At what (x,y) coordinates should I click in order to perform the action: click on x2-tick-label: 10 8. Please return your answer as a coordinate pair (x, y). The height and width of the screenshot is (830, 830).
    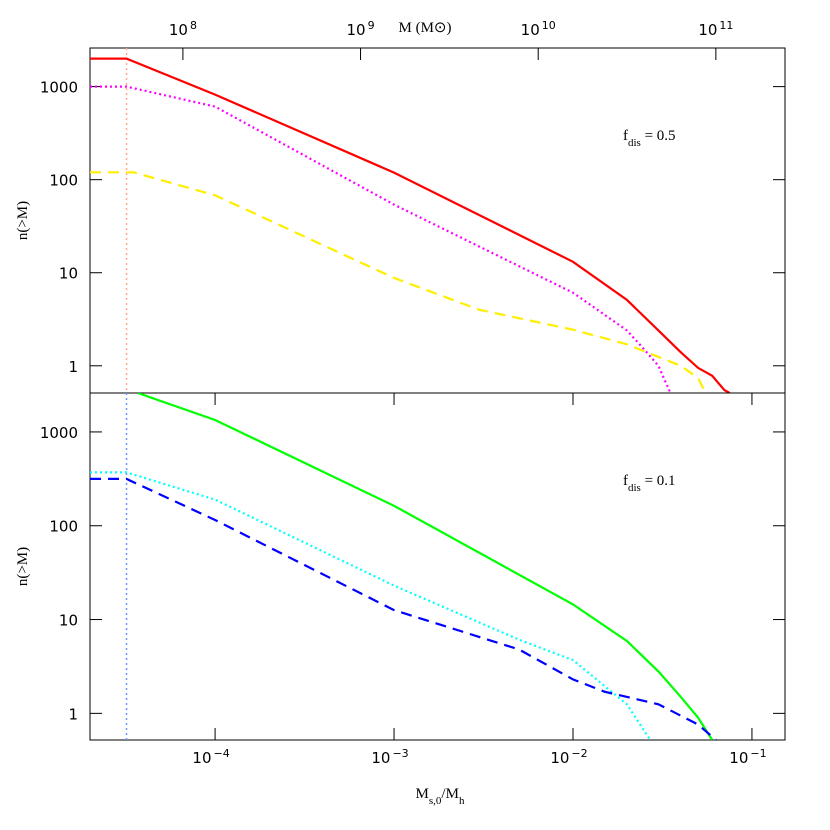
    Looking at the image, I should click on (183, 29).